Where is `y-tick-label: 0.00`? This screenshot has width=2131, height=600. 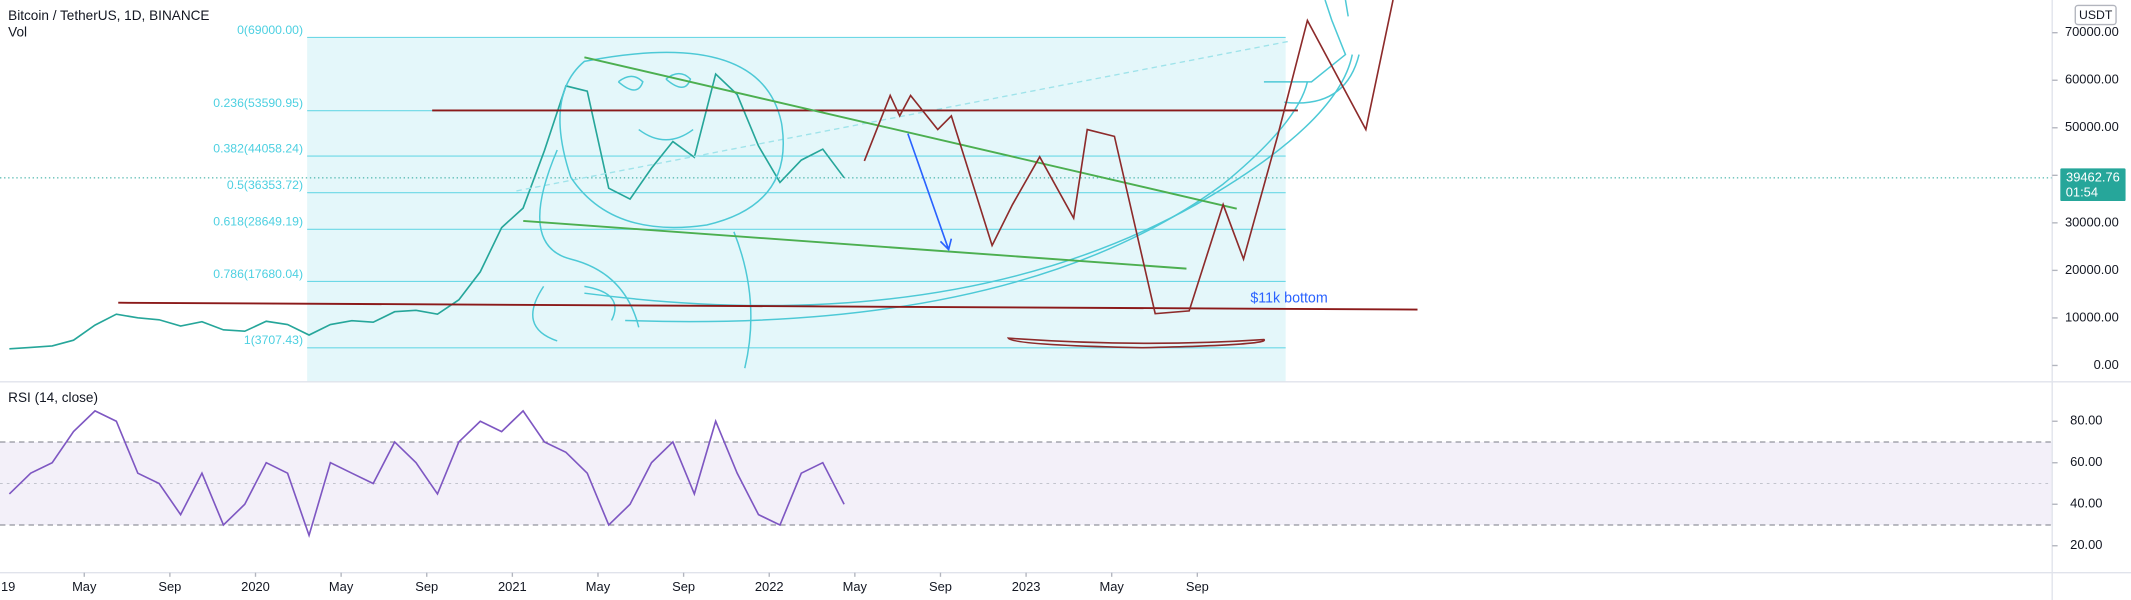
y-tick-label: 0.00 is located at coordinates (2106, 364).